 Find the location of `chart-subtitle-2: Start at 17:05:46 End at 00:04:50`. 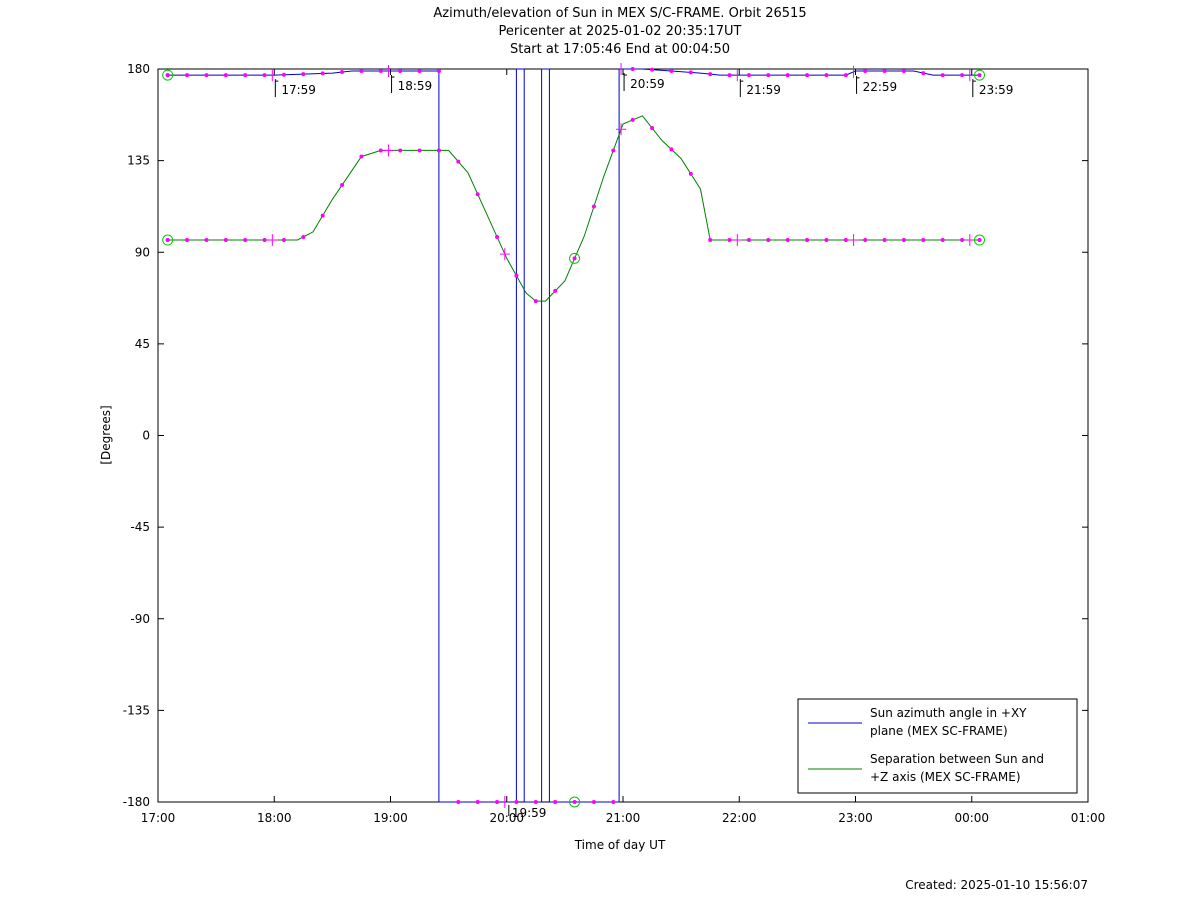

chart-subtitle-2: Start at 17:05:46 End at 00:04:50 is located at coordinates (620, 49).